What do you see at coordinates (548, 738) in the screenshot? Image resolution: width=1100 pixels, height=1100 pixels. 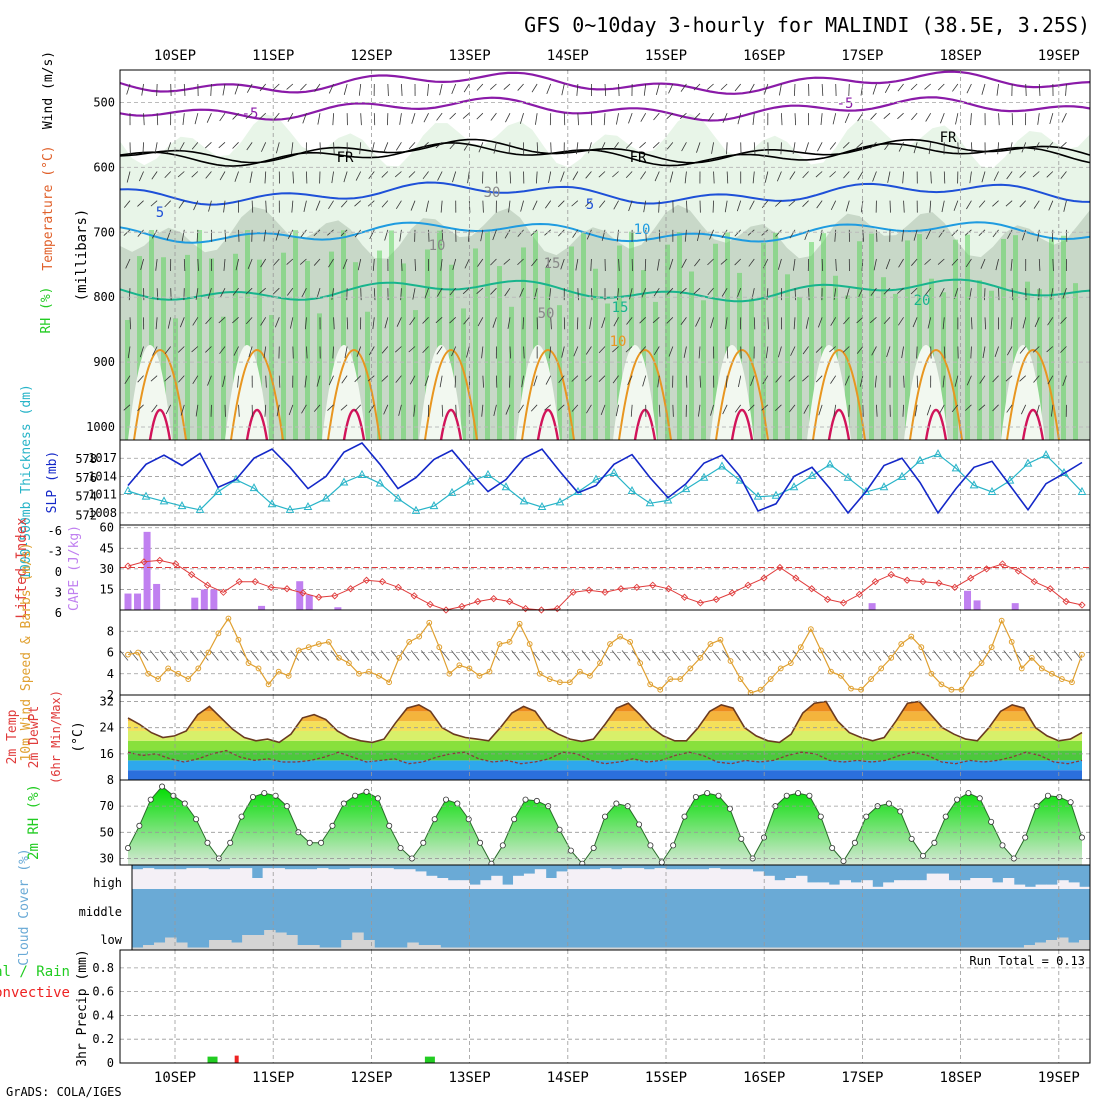 I see `temp2m-panel: 8 16 24 32 2m Temp 2m DewPt (6hr Min/Max) (°C)` at bounding box center [548, 738].